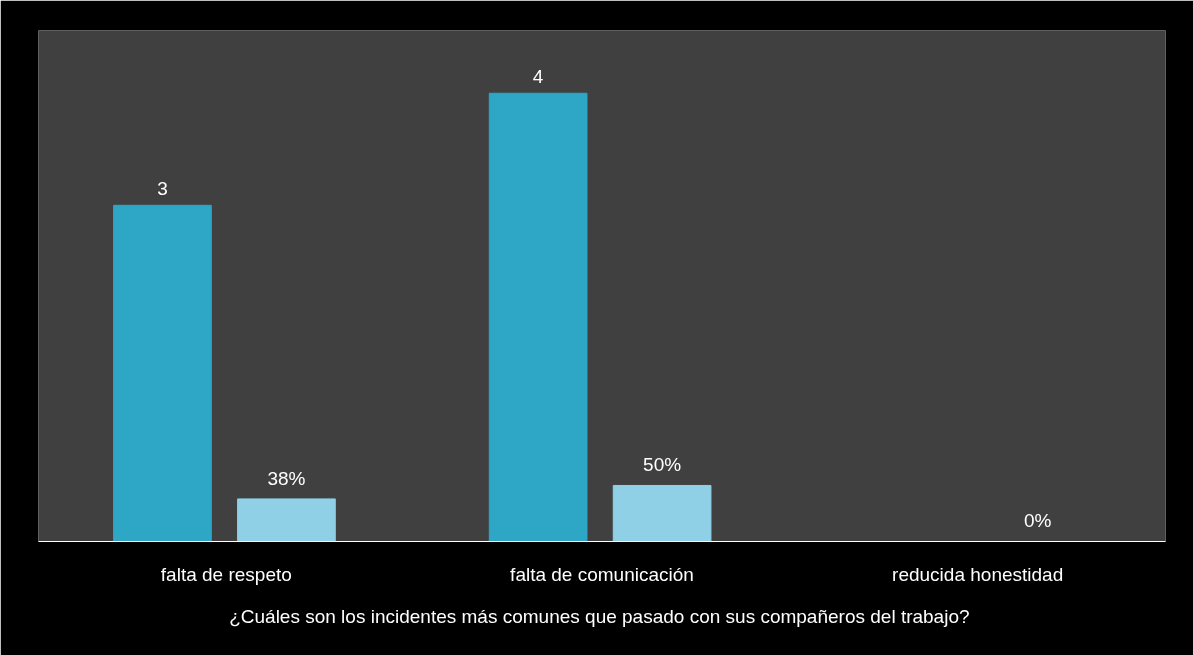 This screenshot has height=655, width=1193. I want to click on data-label: 50%, so click(662, 465).